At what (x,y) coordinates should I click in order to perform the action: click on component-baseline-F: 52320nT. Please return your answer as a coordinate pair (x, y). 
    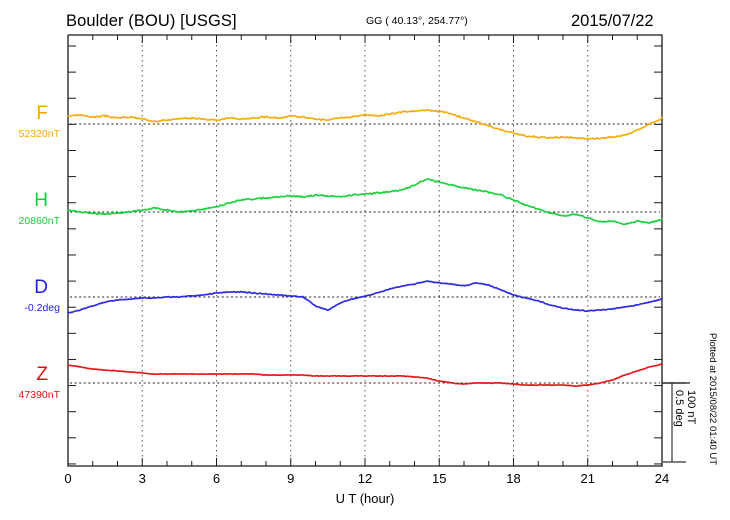
    Looking at the image, I should click on (39, 134).